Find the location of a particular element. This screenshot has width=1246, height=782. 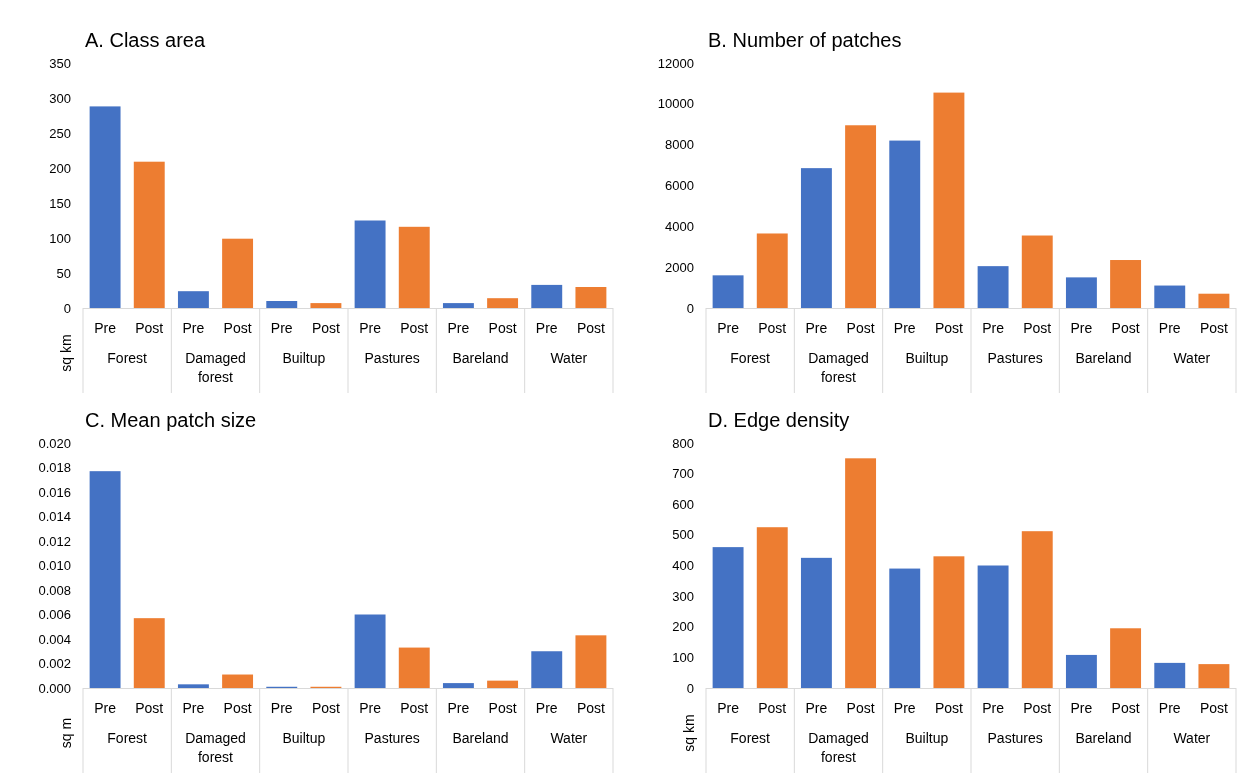

x-tick-label: Water is located at coordinates (1192, 738).